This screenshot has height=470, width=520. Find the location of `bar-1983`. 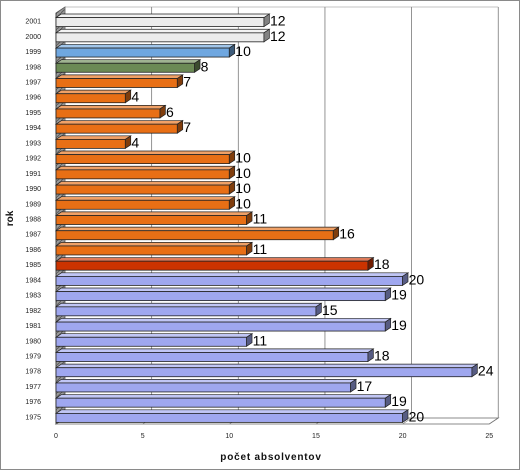

bar-1983 is located at coordinates (223, 294).